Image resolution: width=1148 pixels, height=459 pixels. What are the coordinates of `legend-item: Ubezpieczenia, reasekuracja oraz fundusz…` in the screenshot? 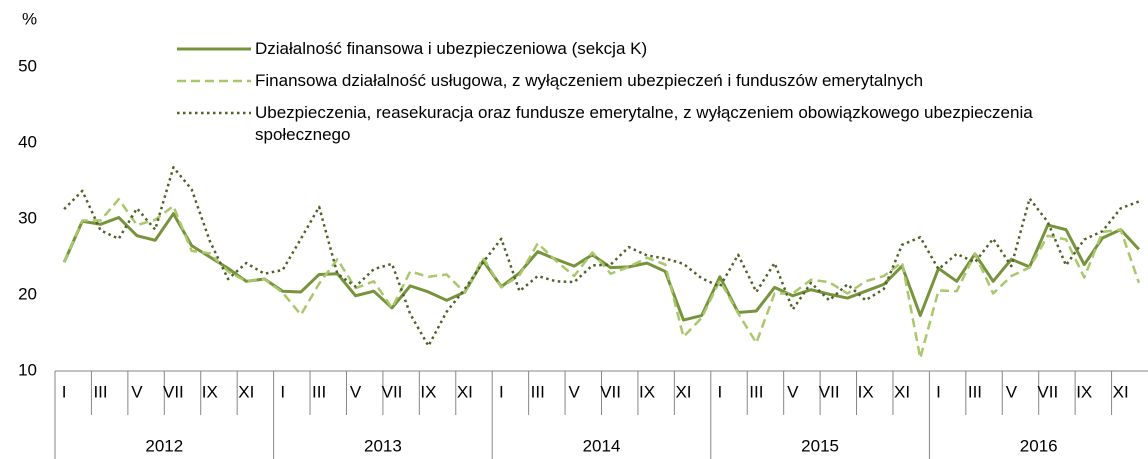 It's located at (650, 124).